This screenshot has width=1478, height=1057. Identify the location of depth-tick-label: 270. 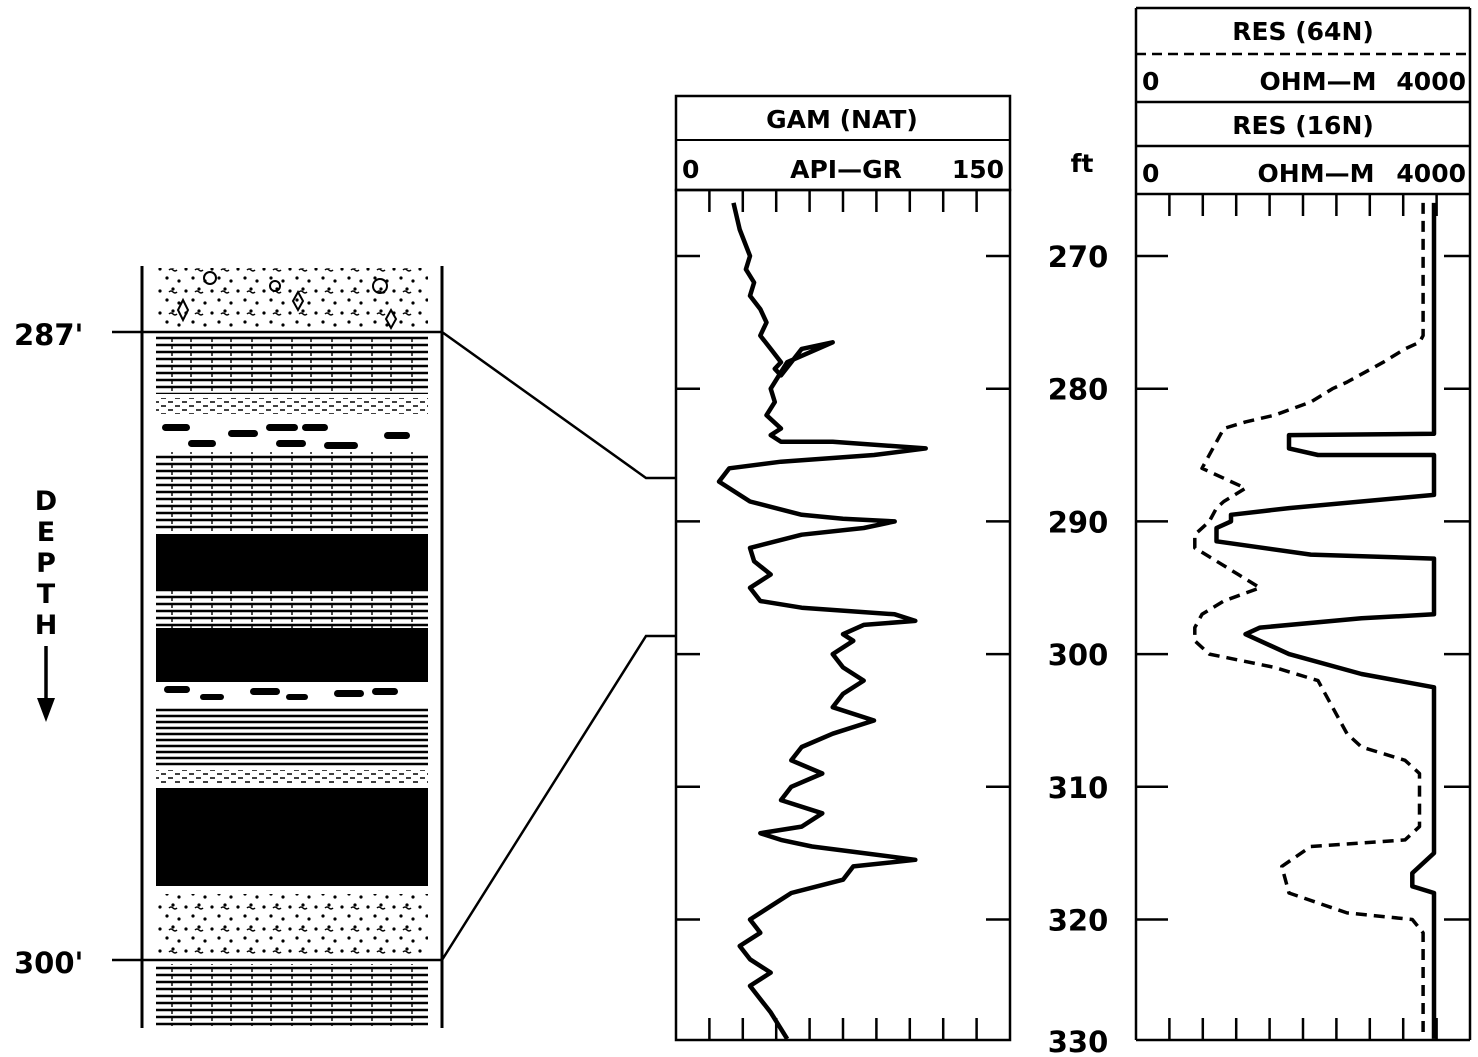
(1078, 257).